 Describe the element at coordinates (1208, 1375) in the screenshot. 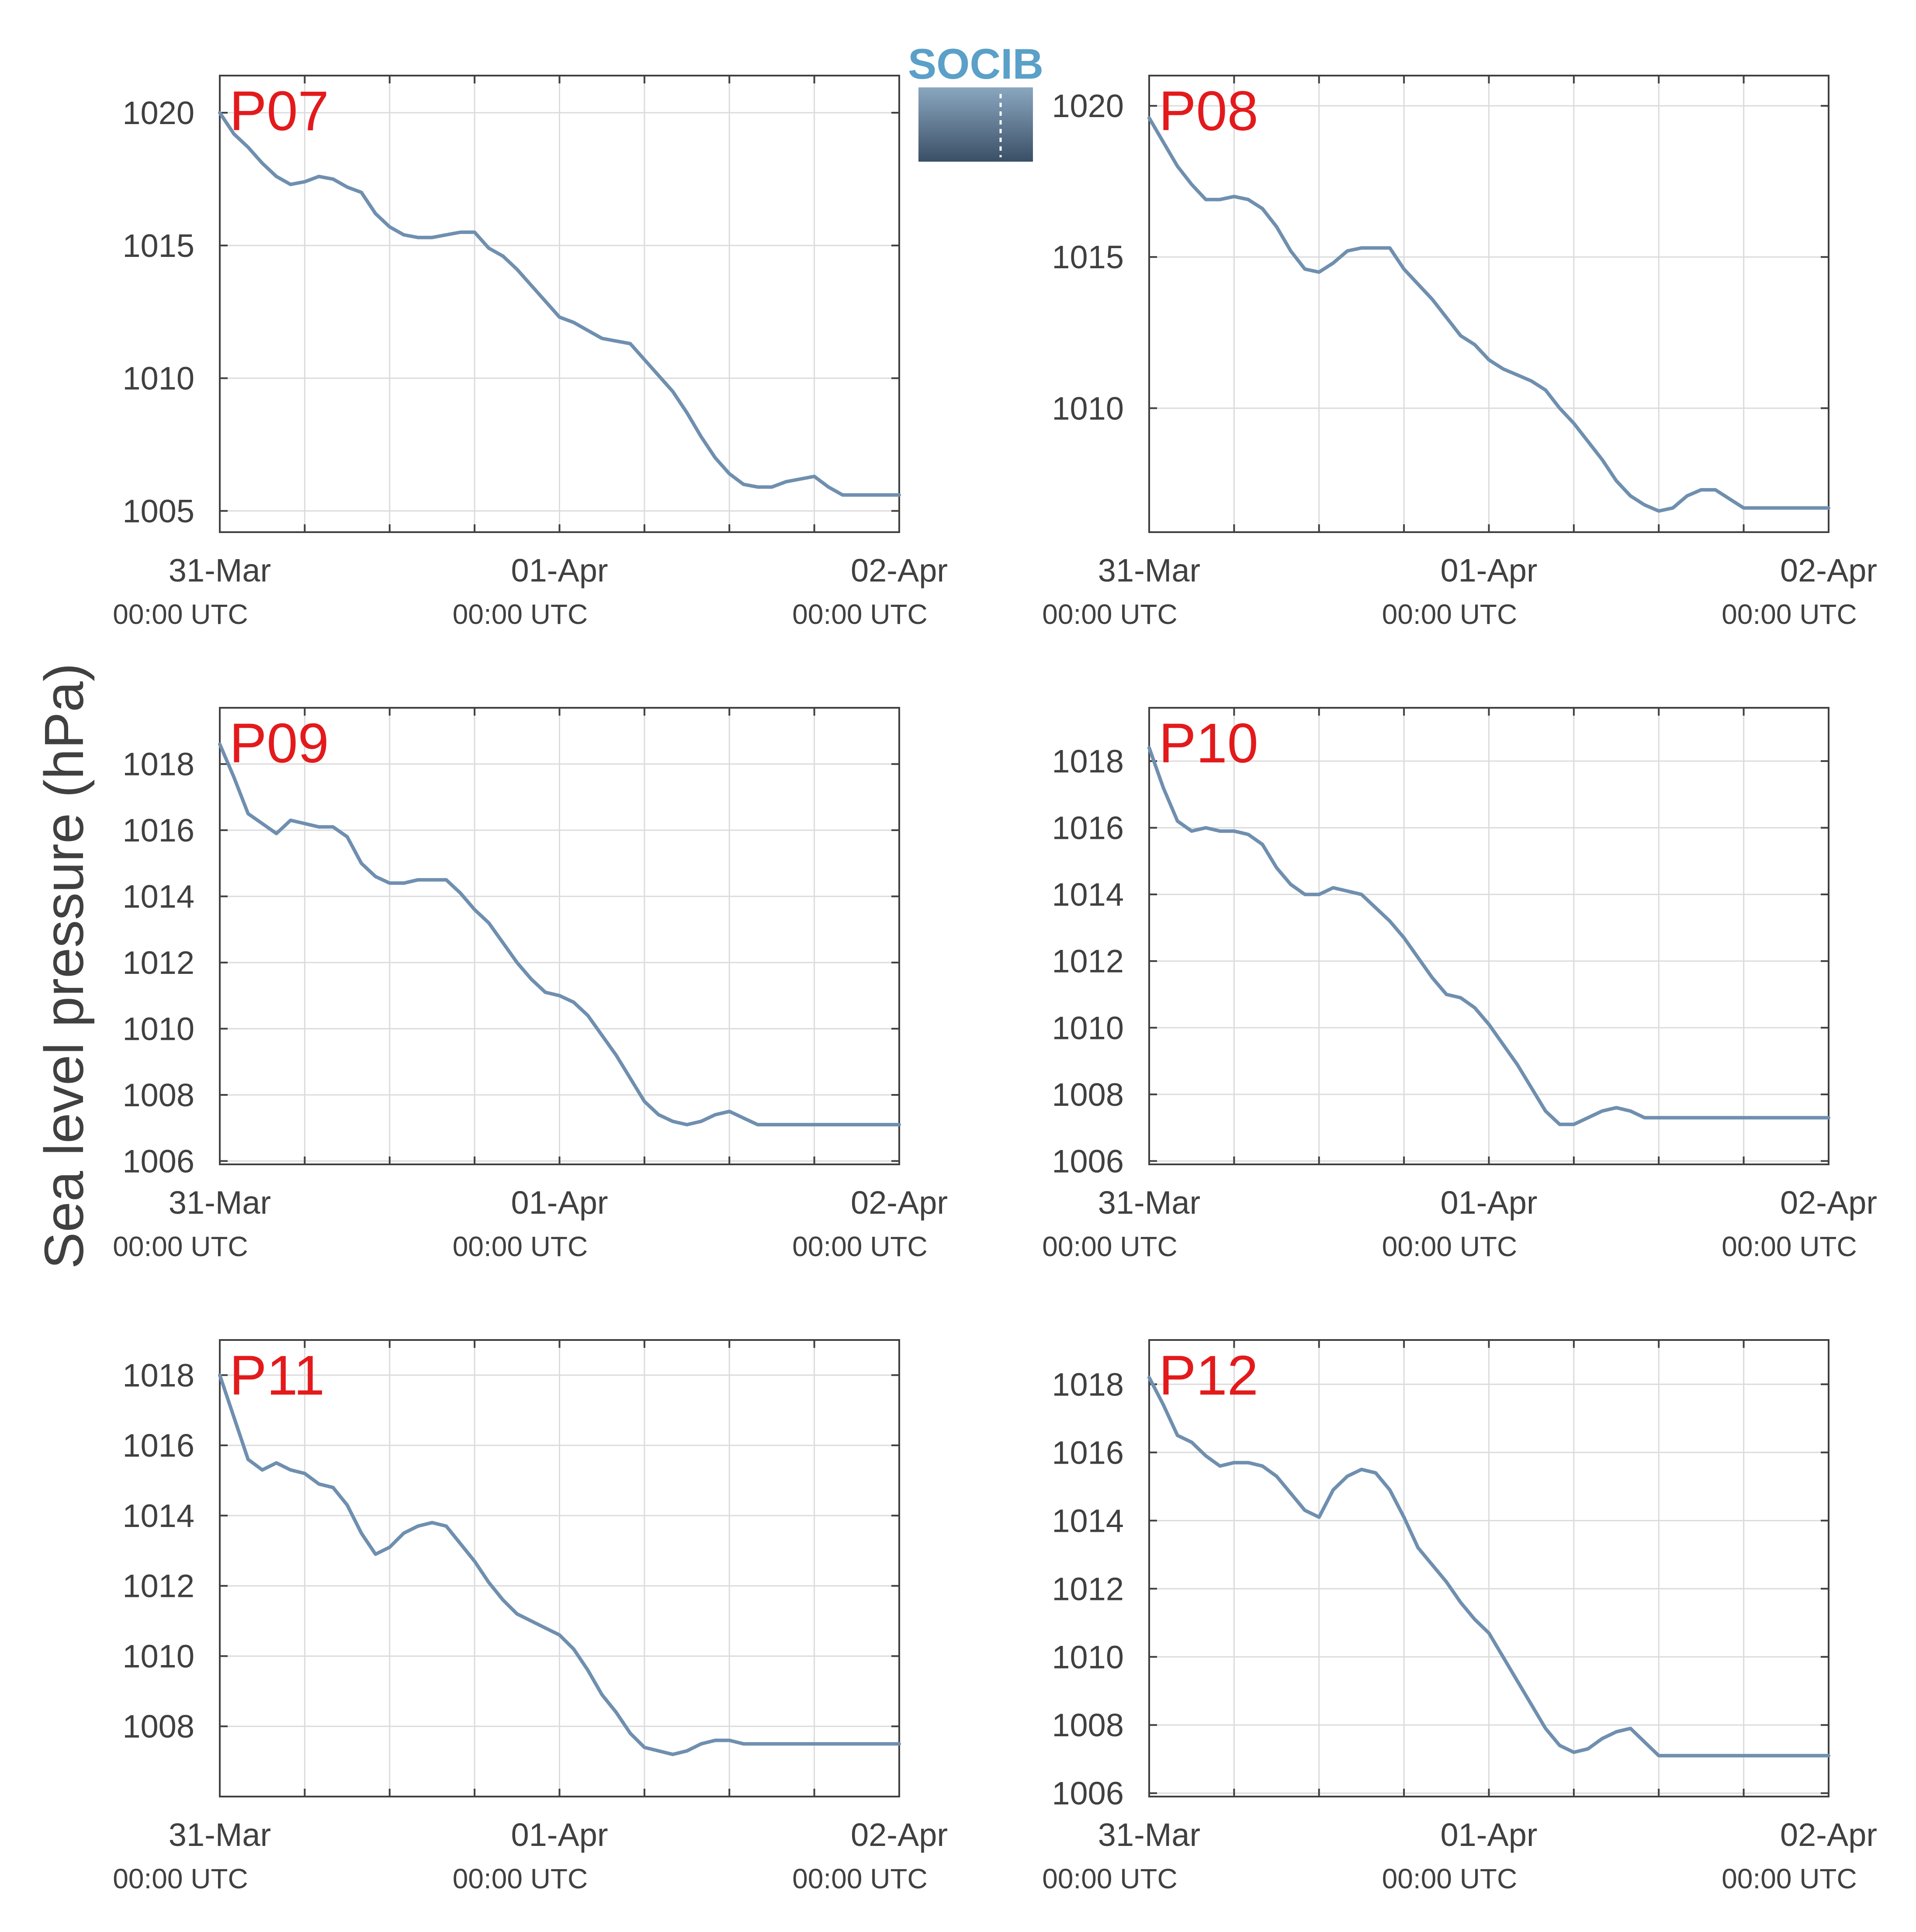

I see `panel-label: P12` at that location.